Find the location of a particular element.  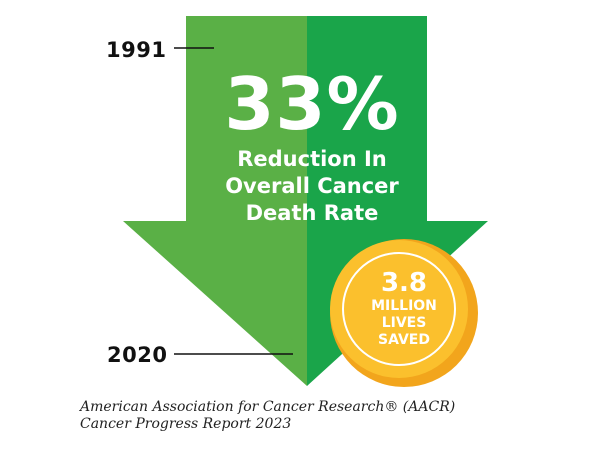

lives-saved-line-3: SAVED is located at coordinates (404, 340).